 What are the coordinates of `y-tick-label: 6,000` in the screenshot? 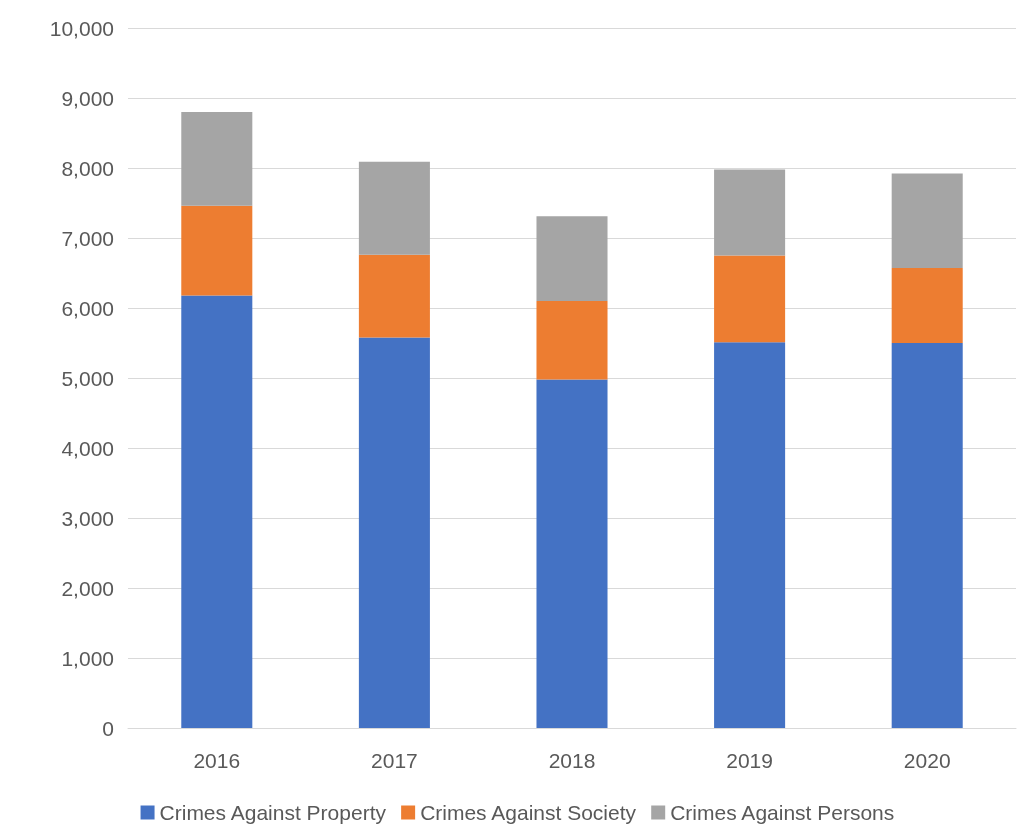 It's located at (87, 308).